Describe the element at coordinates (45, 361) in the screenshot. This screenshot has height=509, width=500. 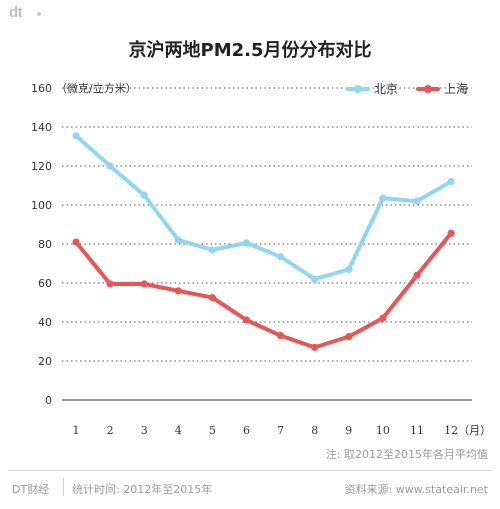
I see `y-tick-label: 20` at that location.